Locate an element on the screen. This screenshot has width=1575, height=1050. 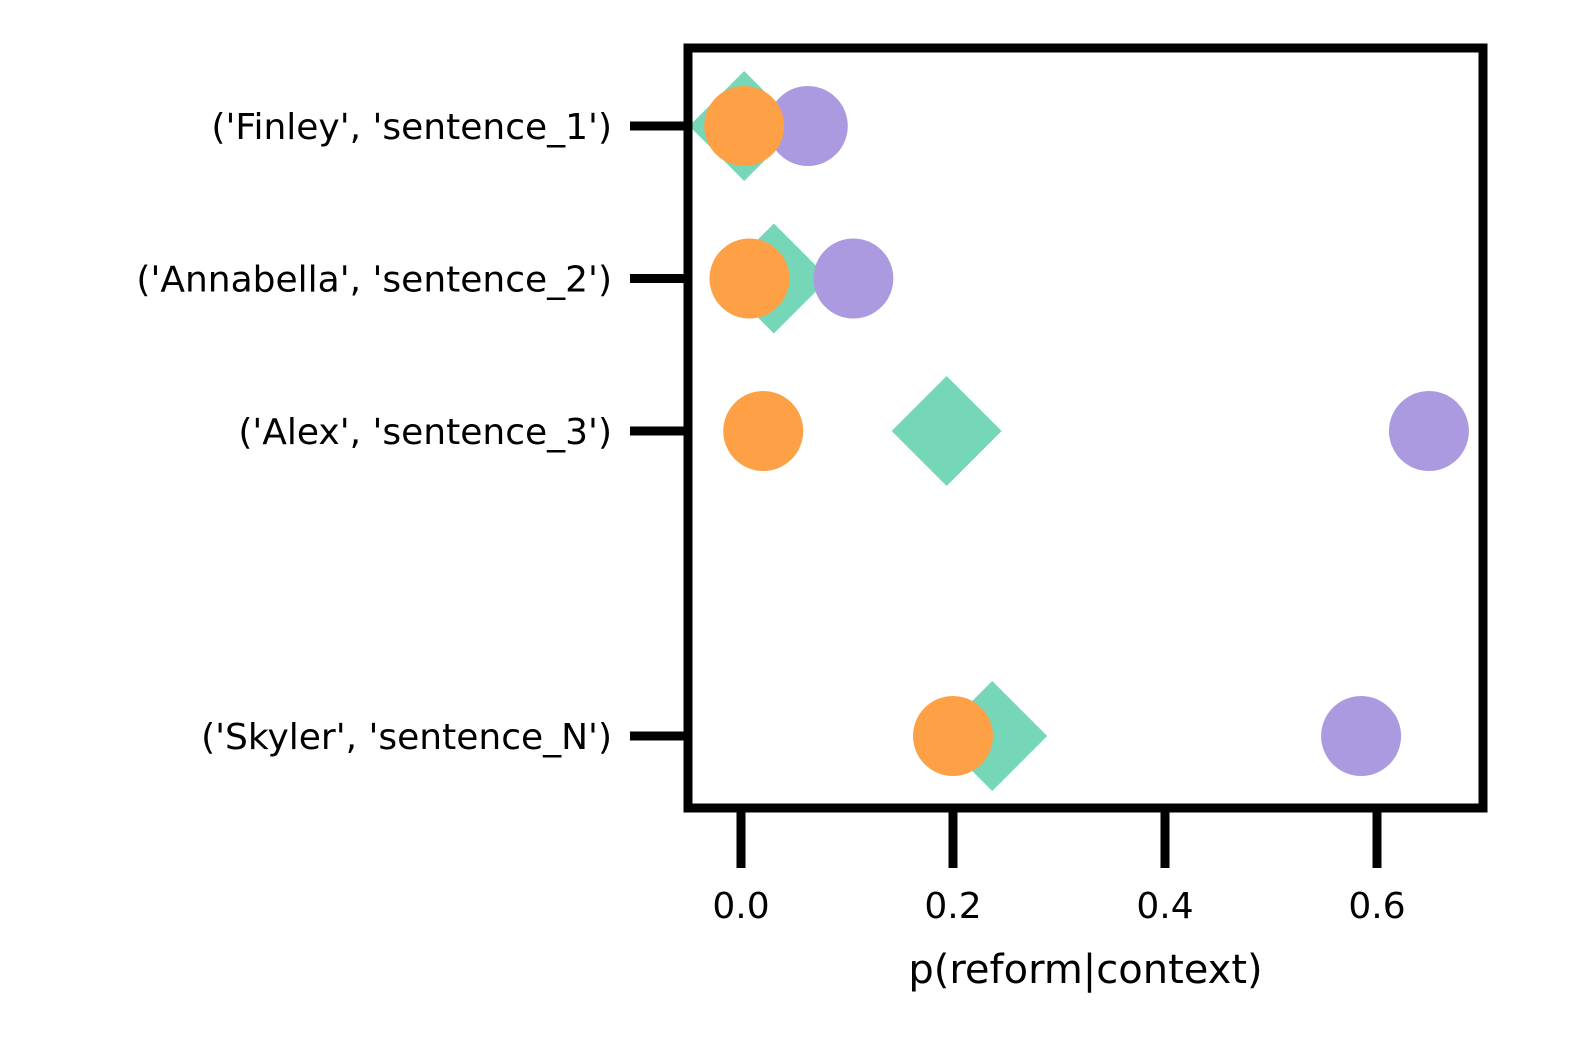
y-tick-label: ('Finley', 'sentence_1') is located at coordinates (411, 127).